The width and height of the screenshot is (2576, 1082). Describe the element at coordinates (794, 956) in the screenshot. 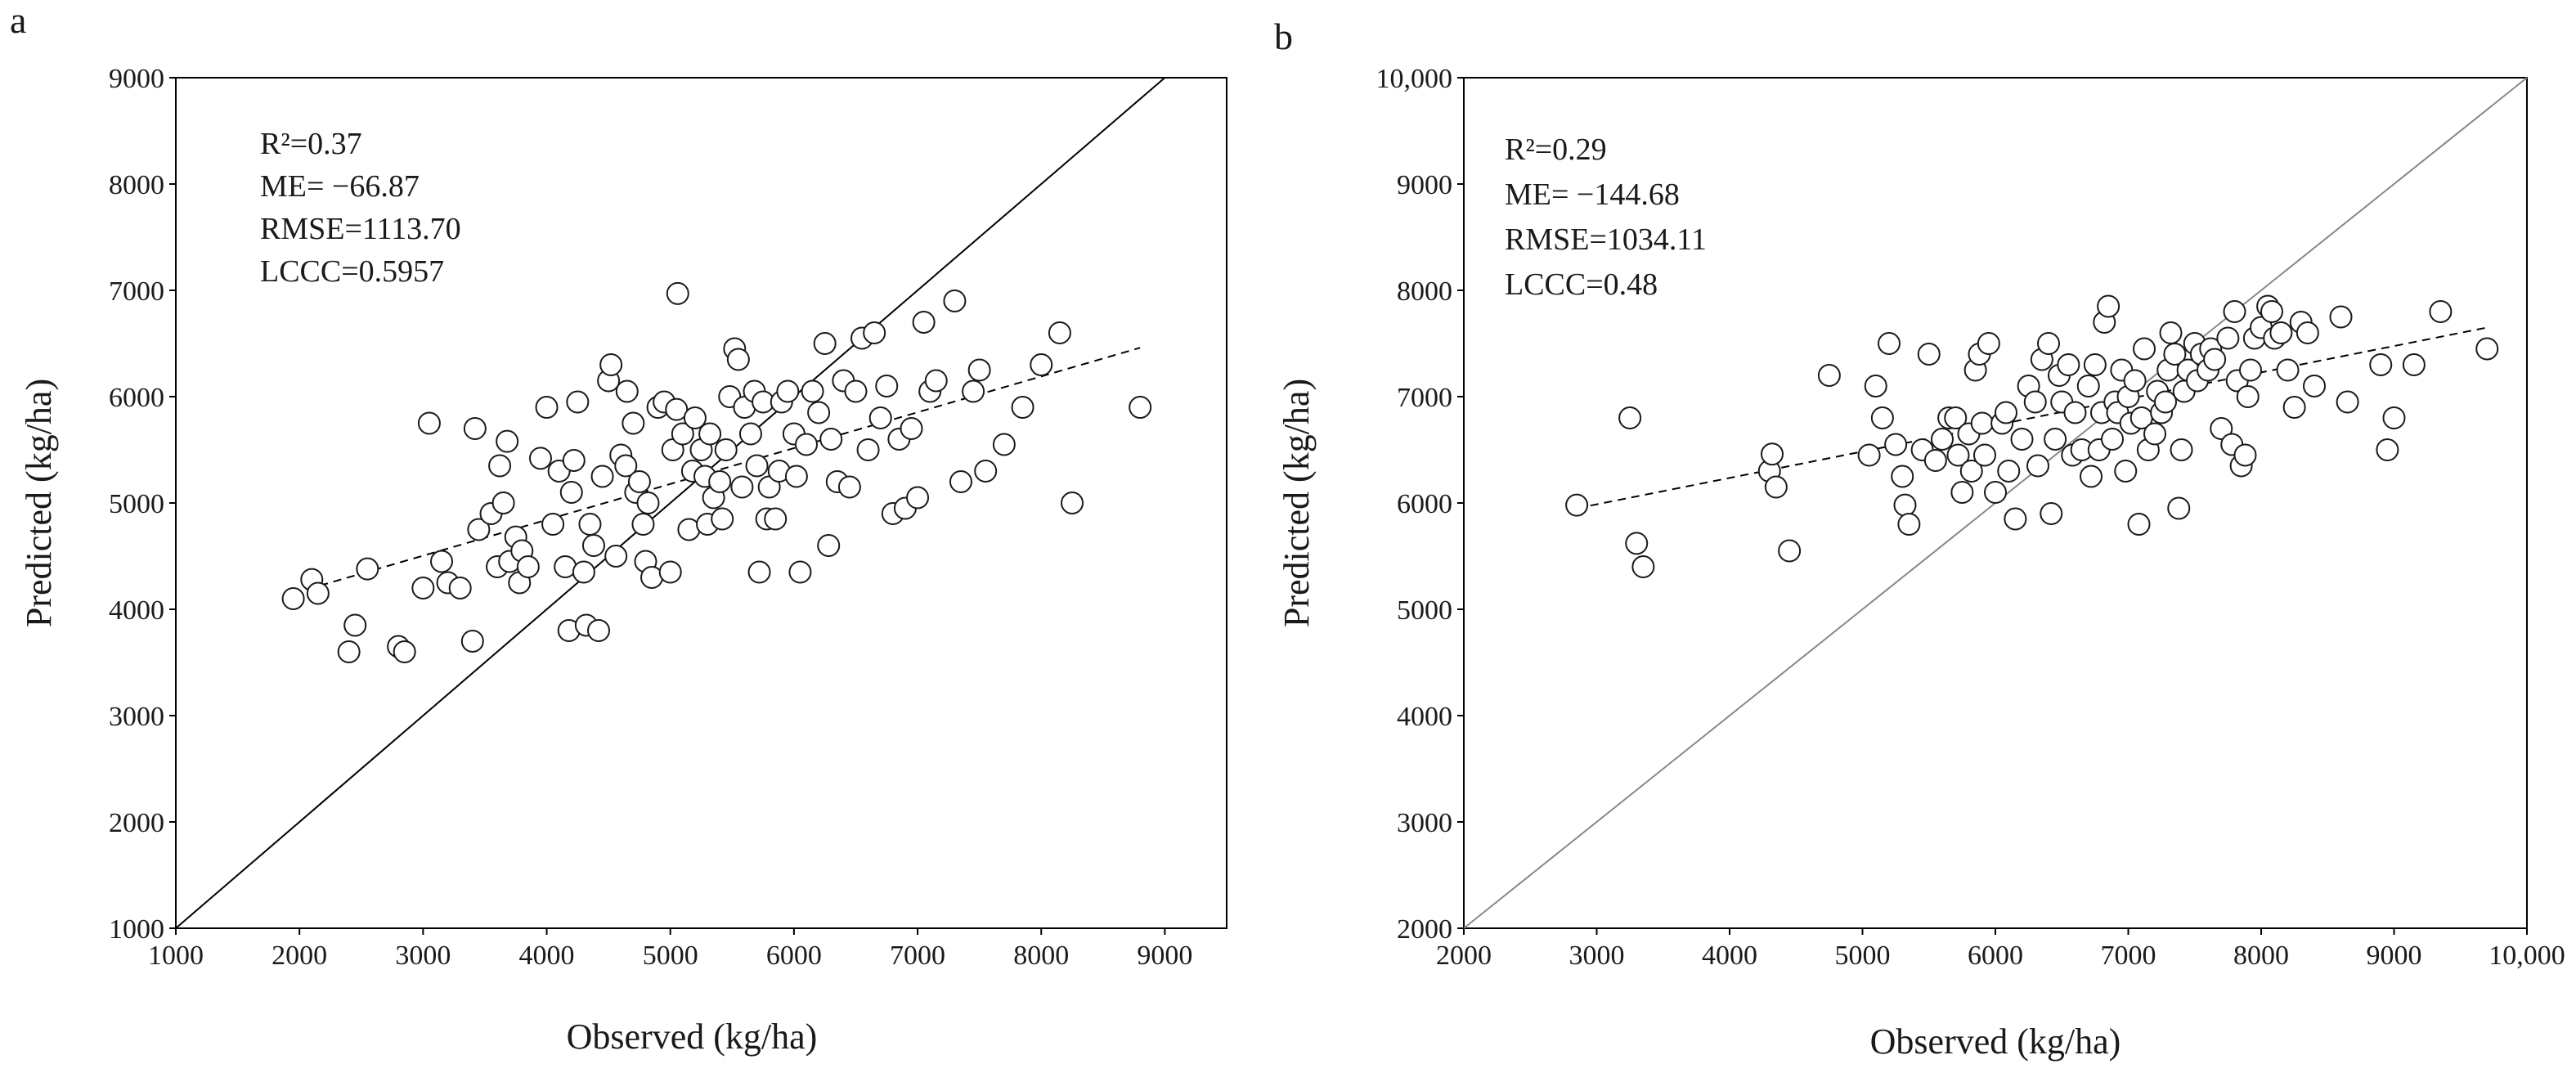

I see `x-tick-label: 6000` at that location.